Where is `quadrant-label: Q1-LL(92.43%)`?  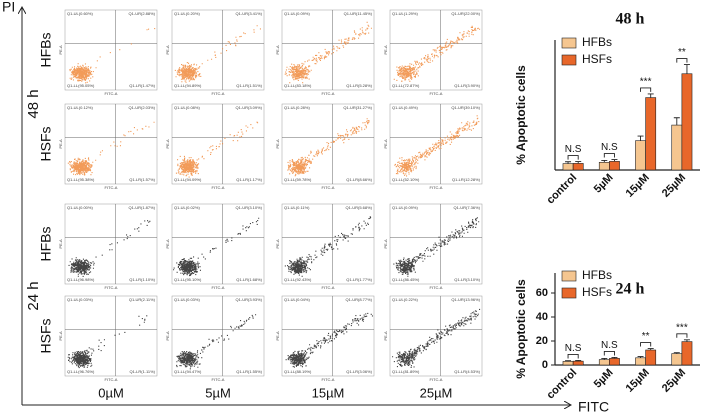 quadrant-label: Q1-LL(92.43%) is located at coordinates (298, 279).